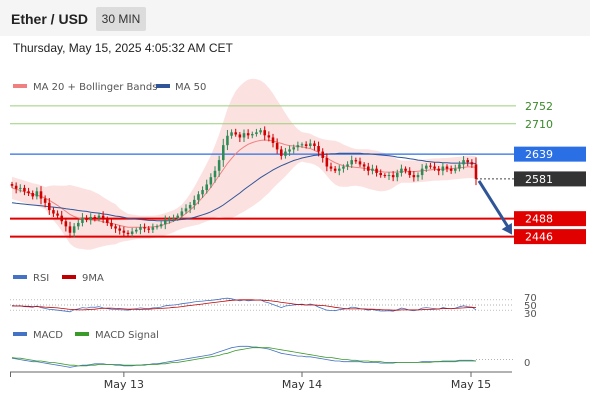  Describe the element at coordinates (530, 298) in the screenshot. I see `rsi-tick-70: 70` at that location.